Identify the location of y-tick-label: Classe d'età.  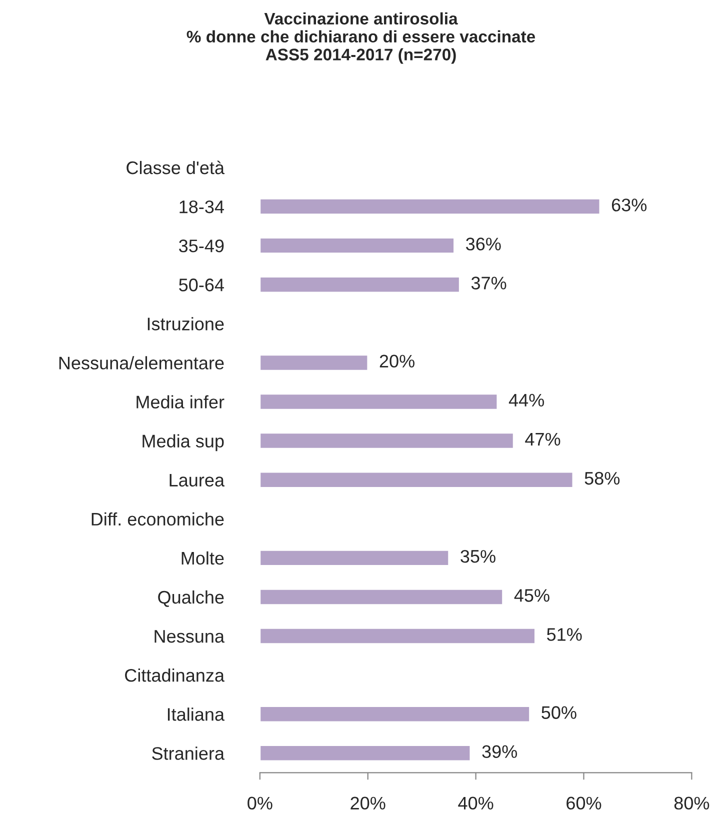
(175, 167).